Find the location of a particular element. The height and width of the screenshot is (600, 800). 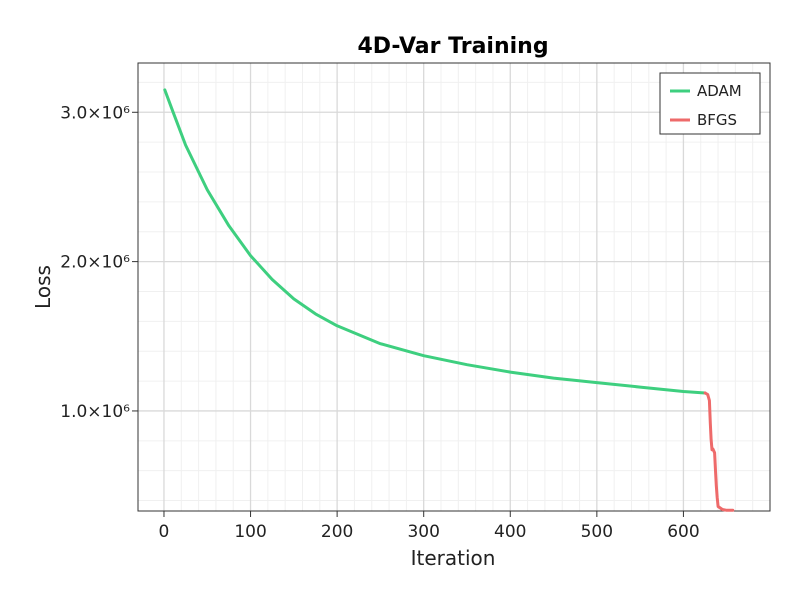

x-tick-label: 500 is located at coordinates (597, 532).